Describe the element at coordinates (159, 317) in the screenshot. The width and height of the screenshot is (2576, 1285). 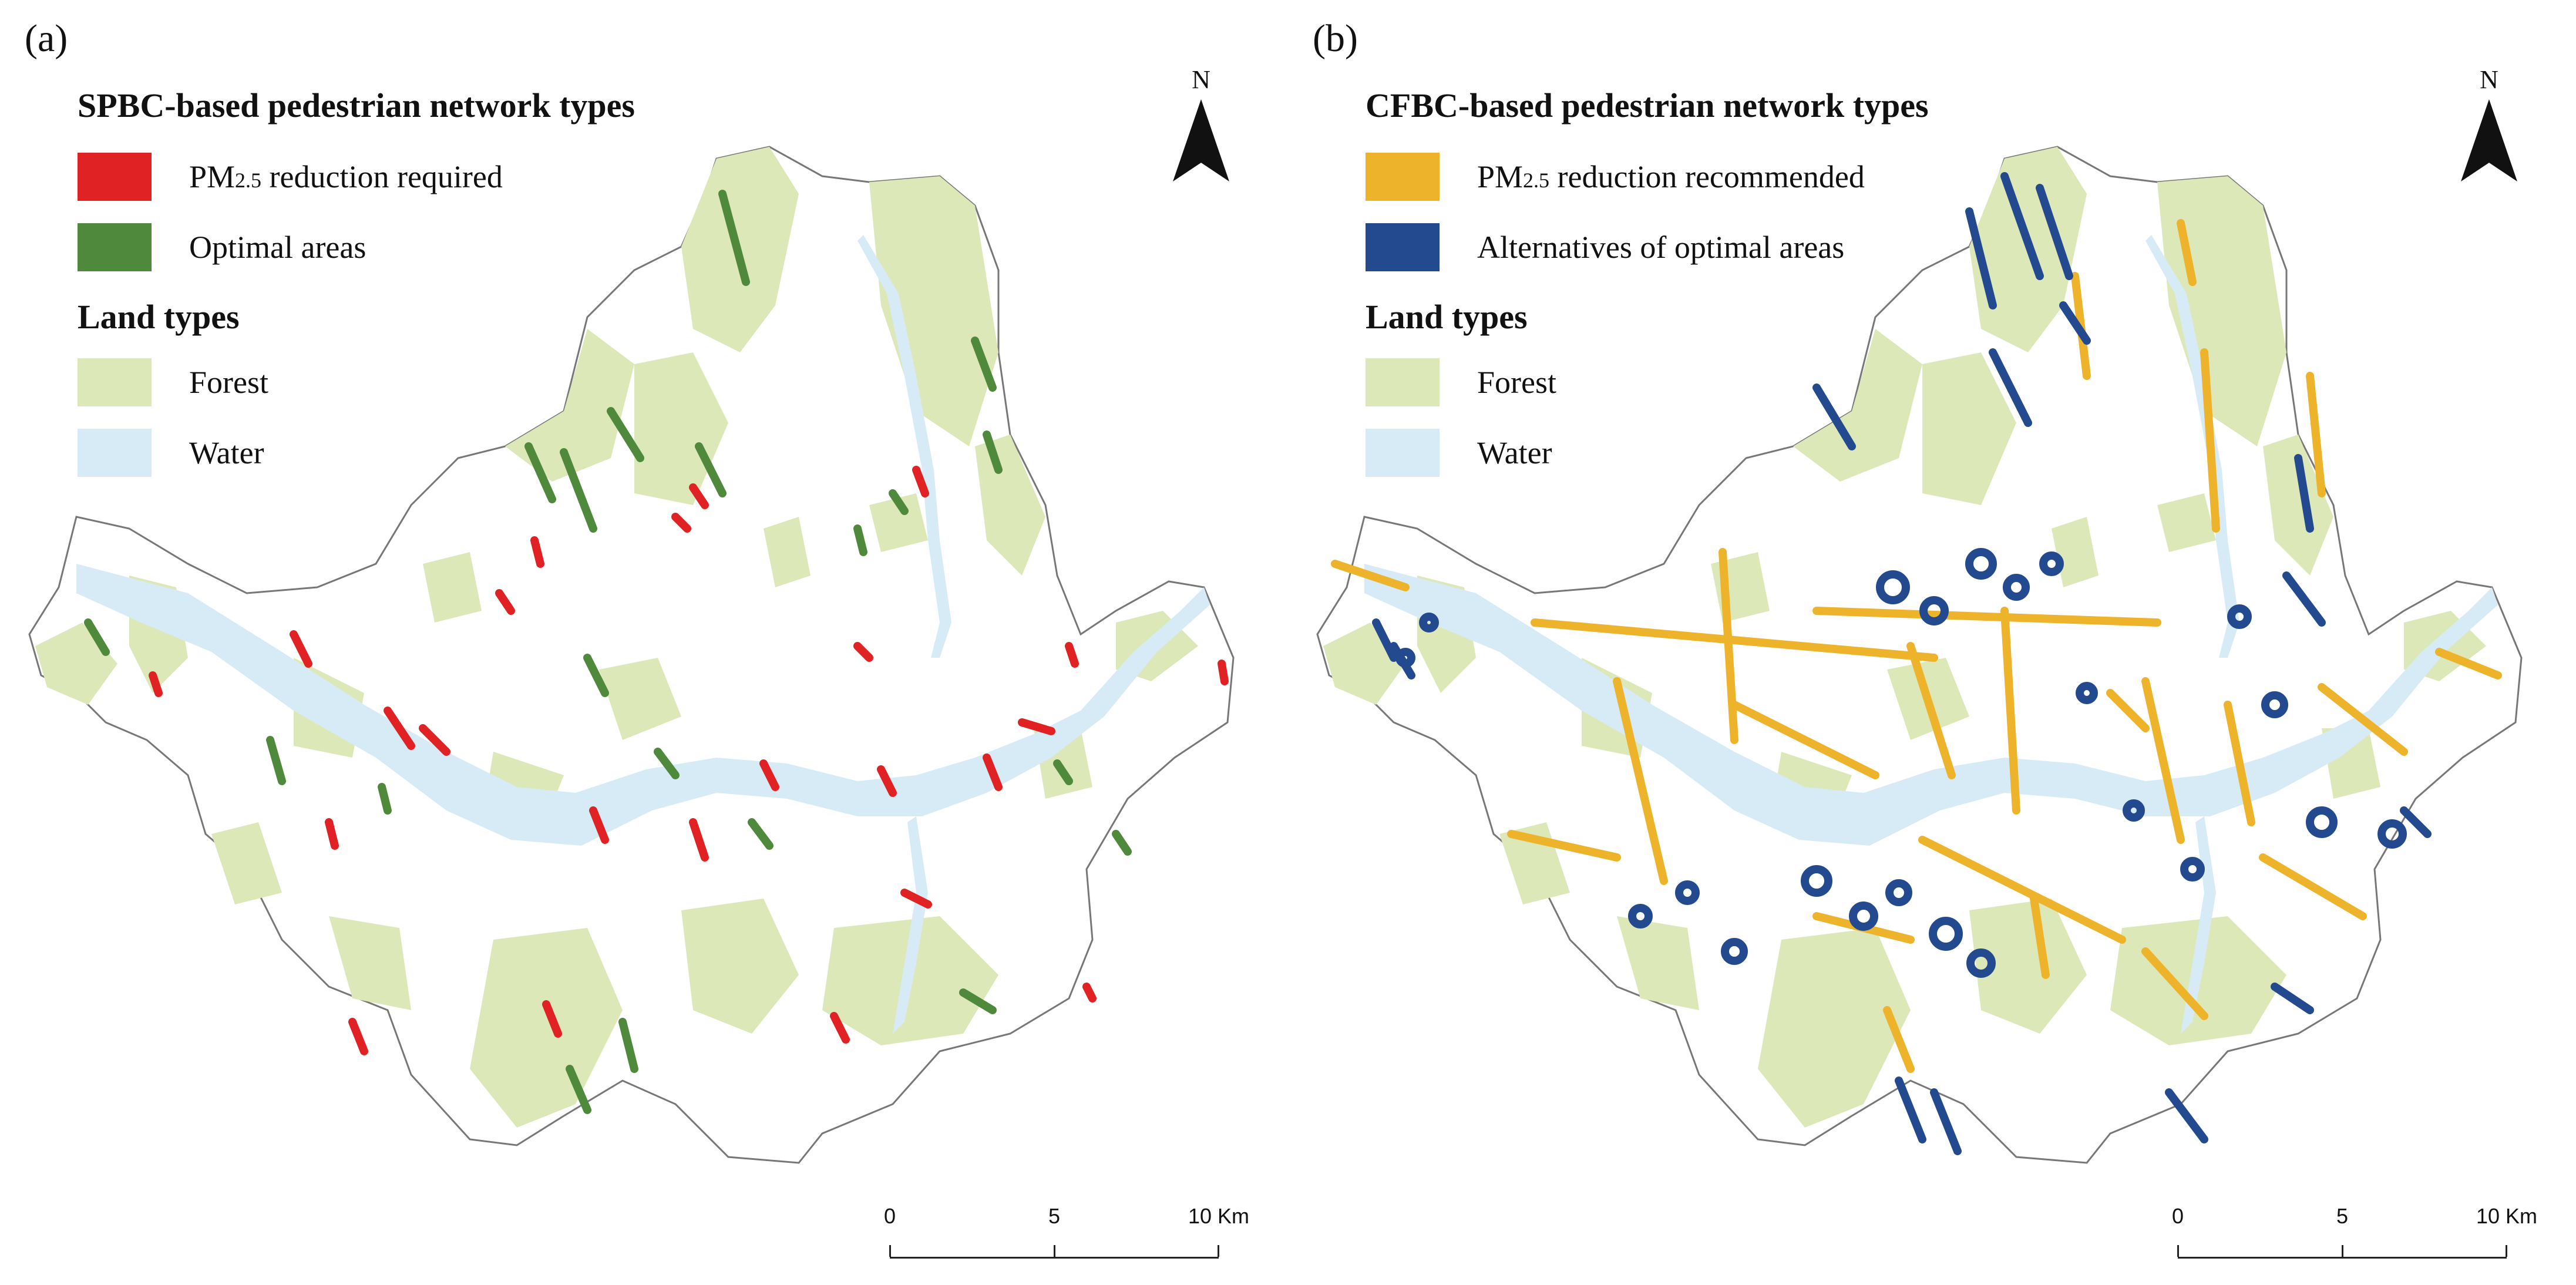
I see `land-types-title: Land types` at that location.